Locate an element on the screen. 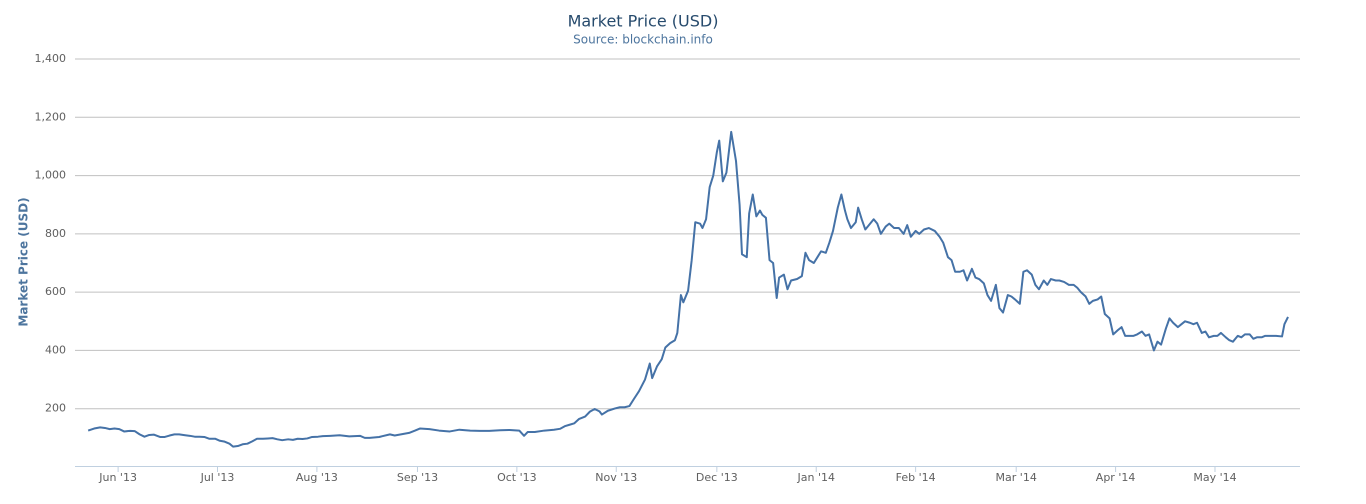 Image resolution: width=1366 pixels, height=504 pixels. y-tick-label: 600 is located at coordinates (55, 291).